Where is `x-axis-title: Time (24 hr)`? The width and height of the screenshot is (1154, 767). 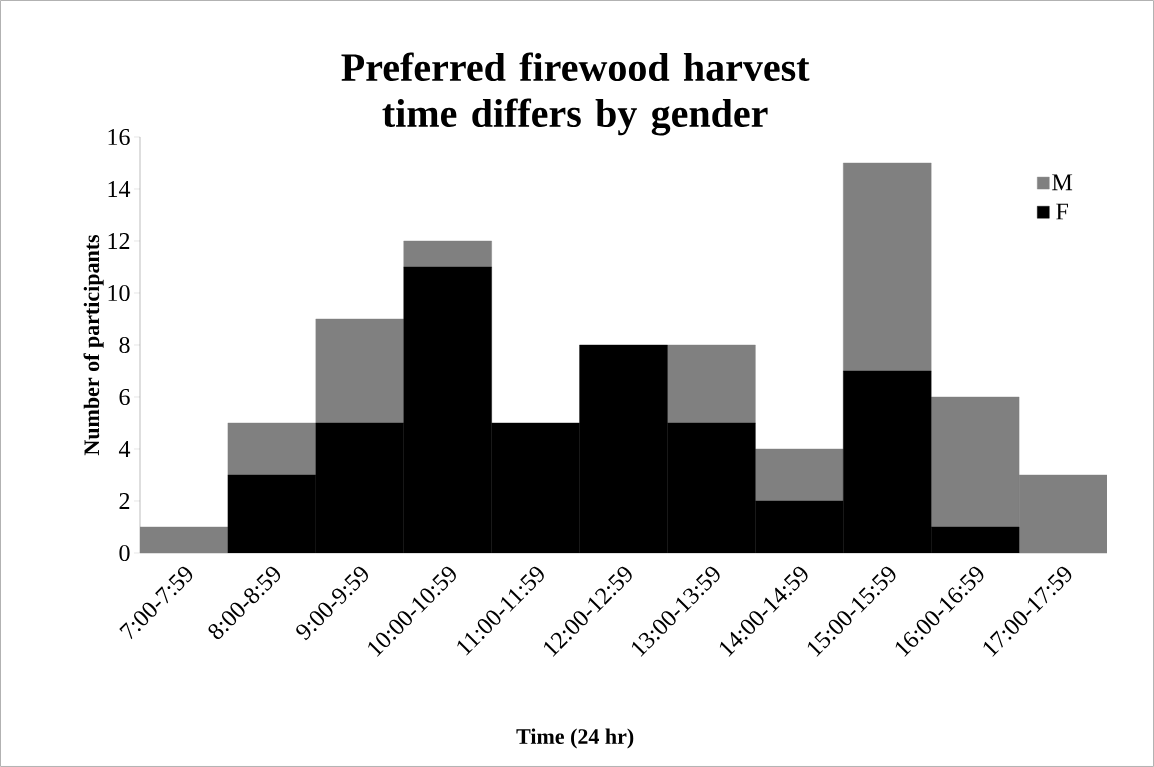 x-axis-title: Time (24 hr) is located at coordinates (575, 738).